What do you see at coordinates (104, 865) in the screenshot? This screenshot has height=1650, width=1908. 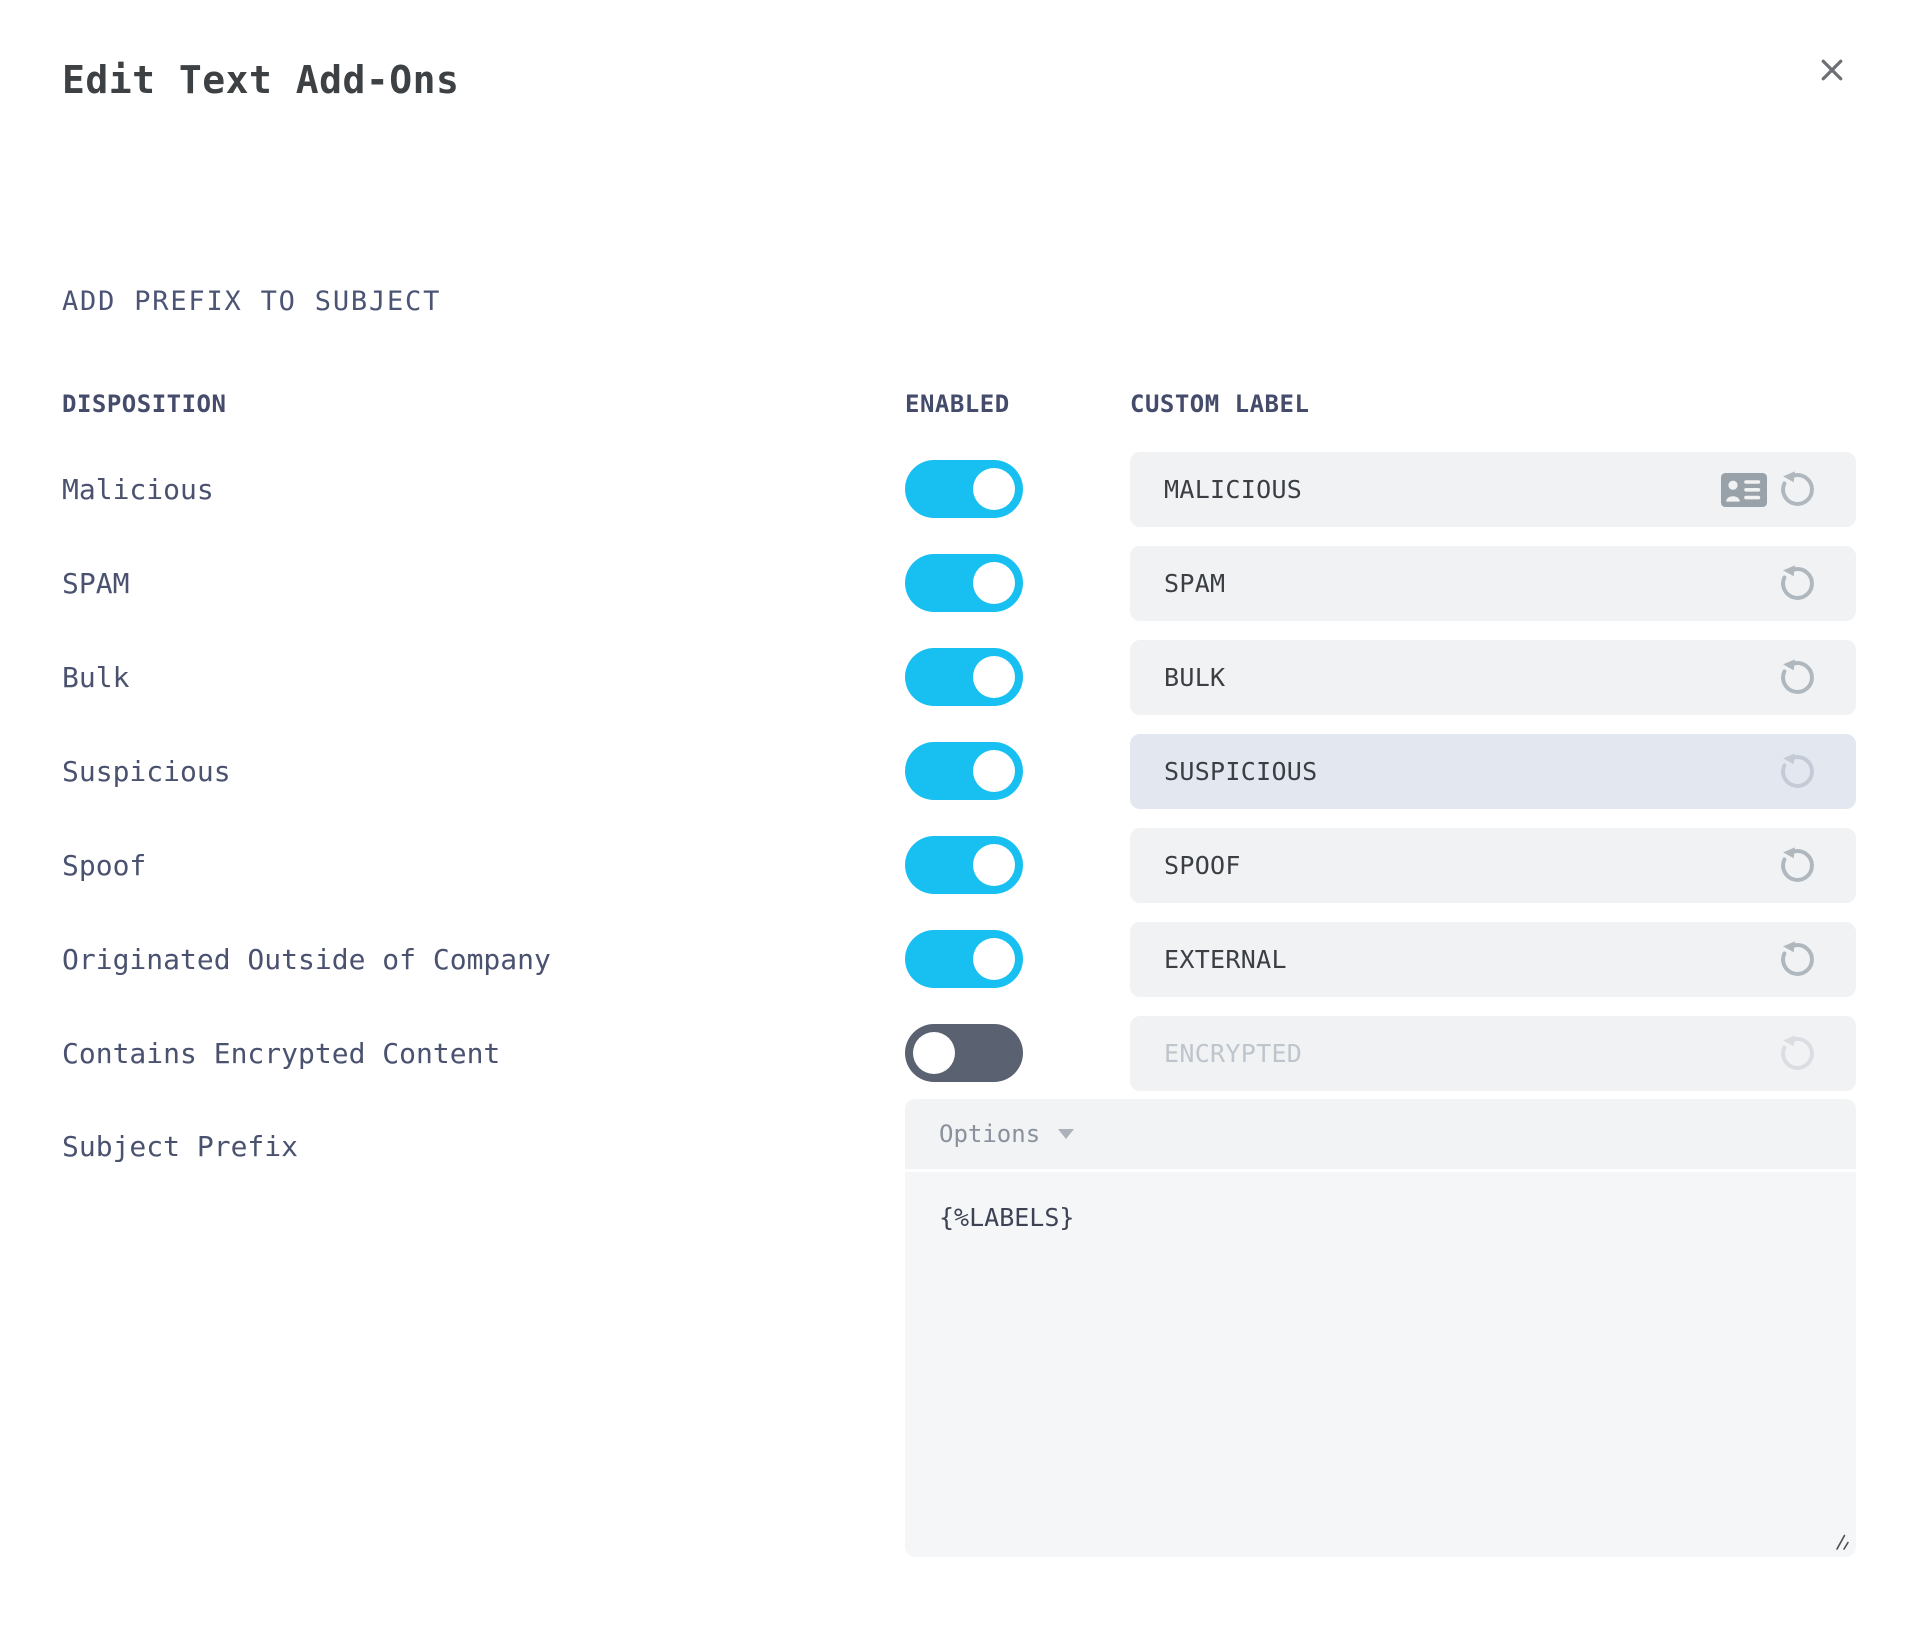 I see `disposition-label: Spoof` at bounding box center [104, 865].